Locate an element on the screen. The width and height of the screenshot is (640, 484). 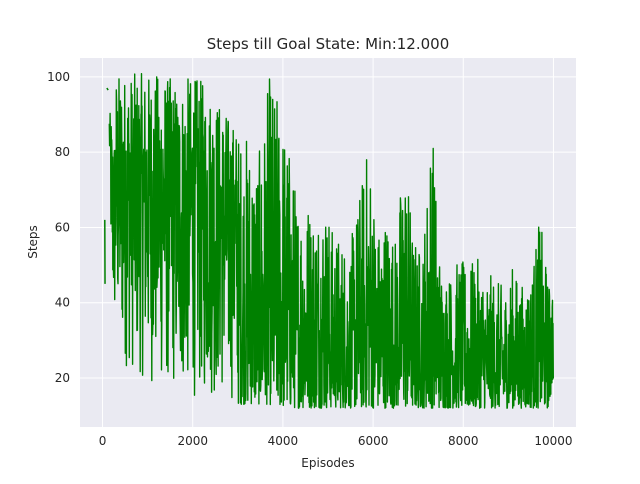
y-tick-labels: 20 40 60 80 100 is located at coordinates (58, 227).